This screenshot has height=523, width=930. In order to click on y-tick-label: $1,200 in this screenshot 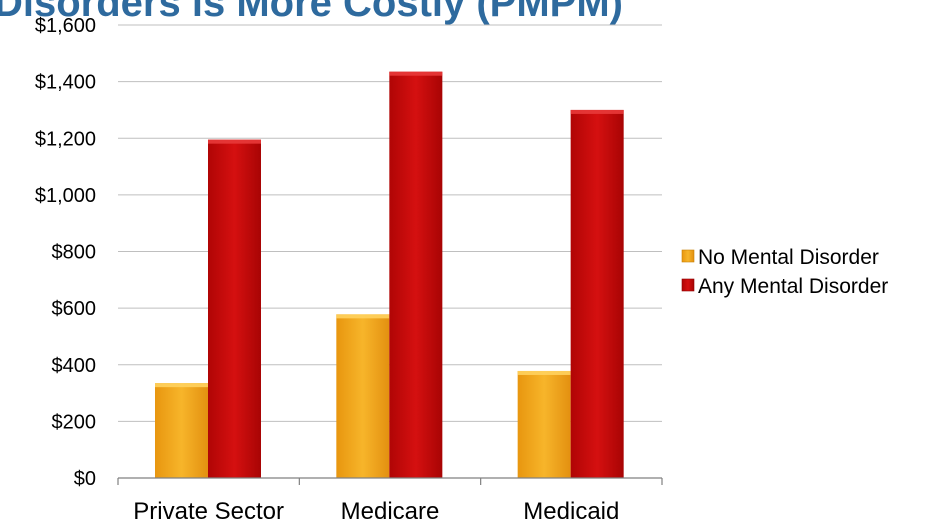, I will do `click(65, 139)`.